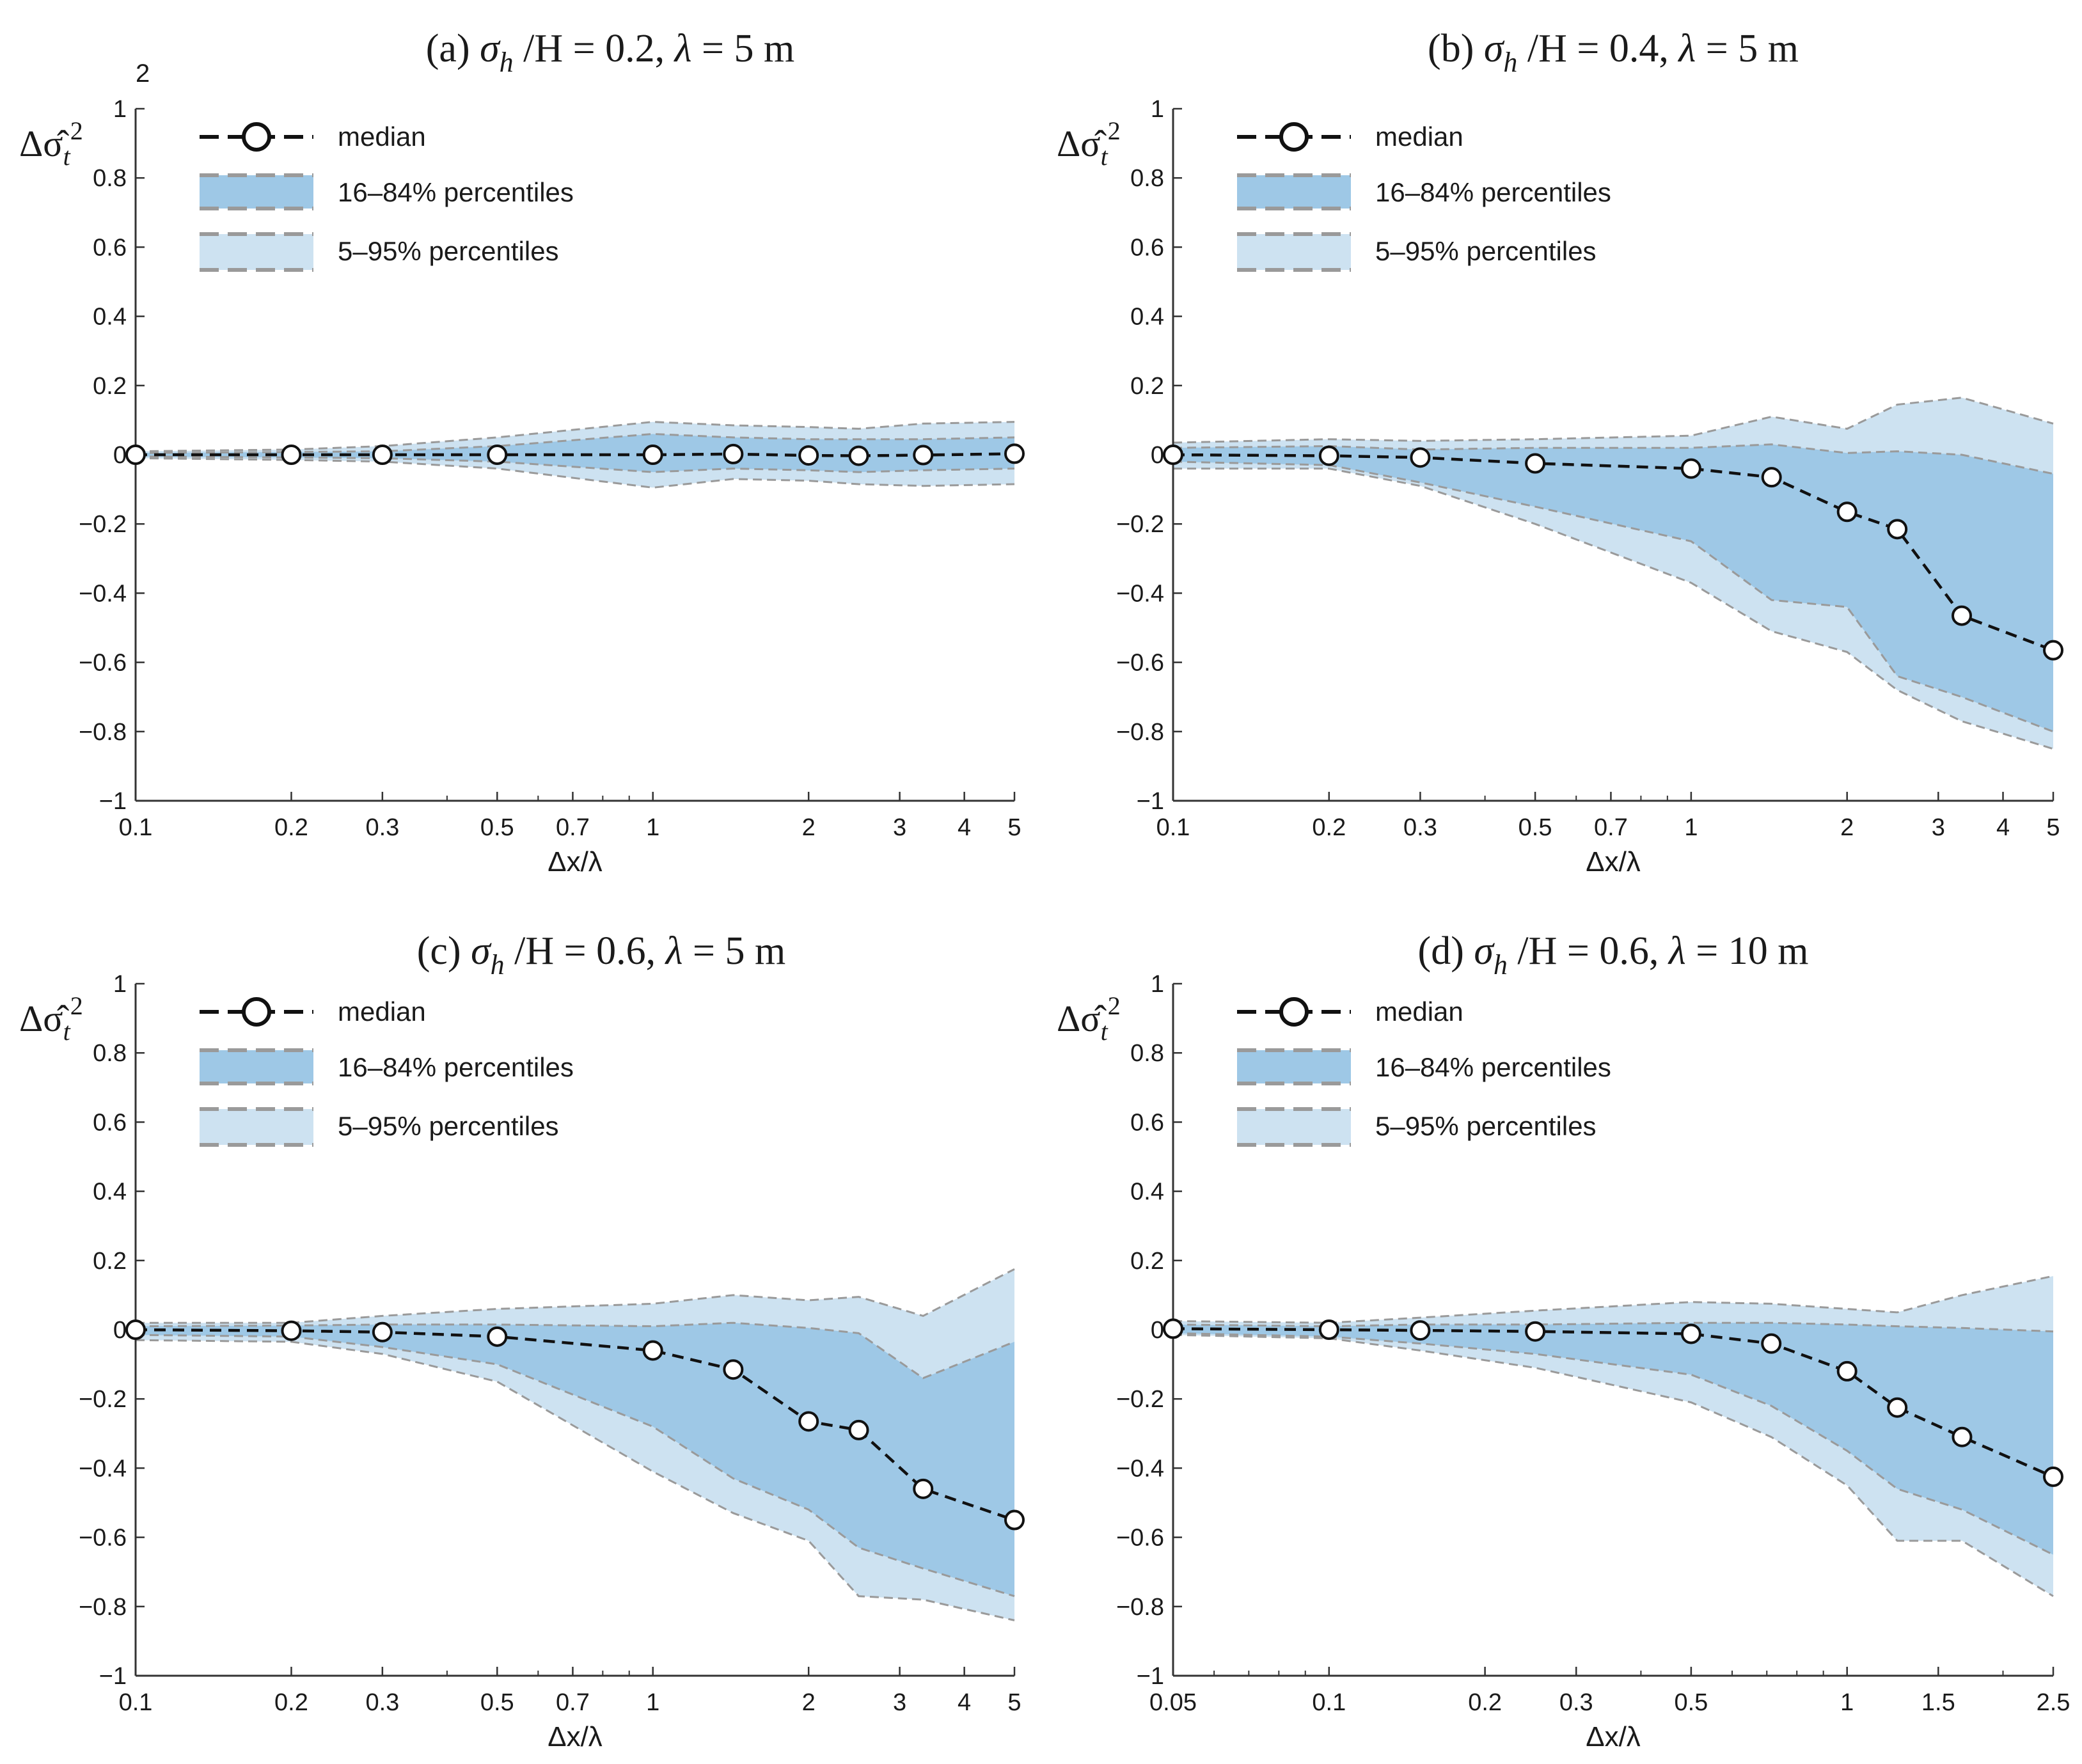 The width and height of the screenshot is (2082, 1764). What do you see at coordinates (1140, 1539) in the screenshot?
I see `y-tick-label: −0.6` at bounding box center [1140, 1539].